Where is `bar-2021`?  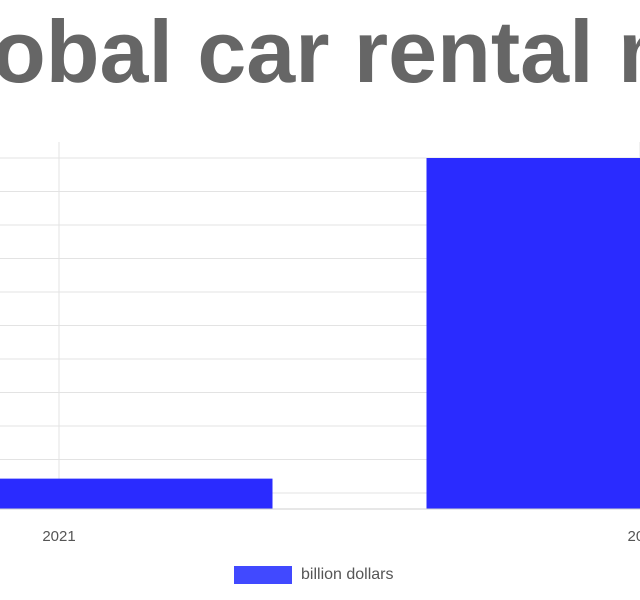 bar-2021 is located at coordinates (136, 493).